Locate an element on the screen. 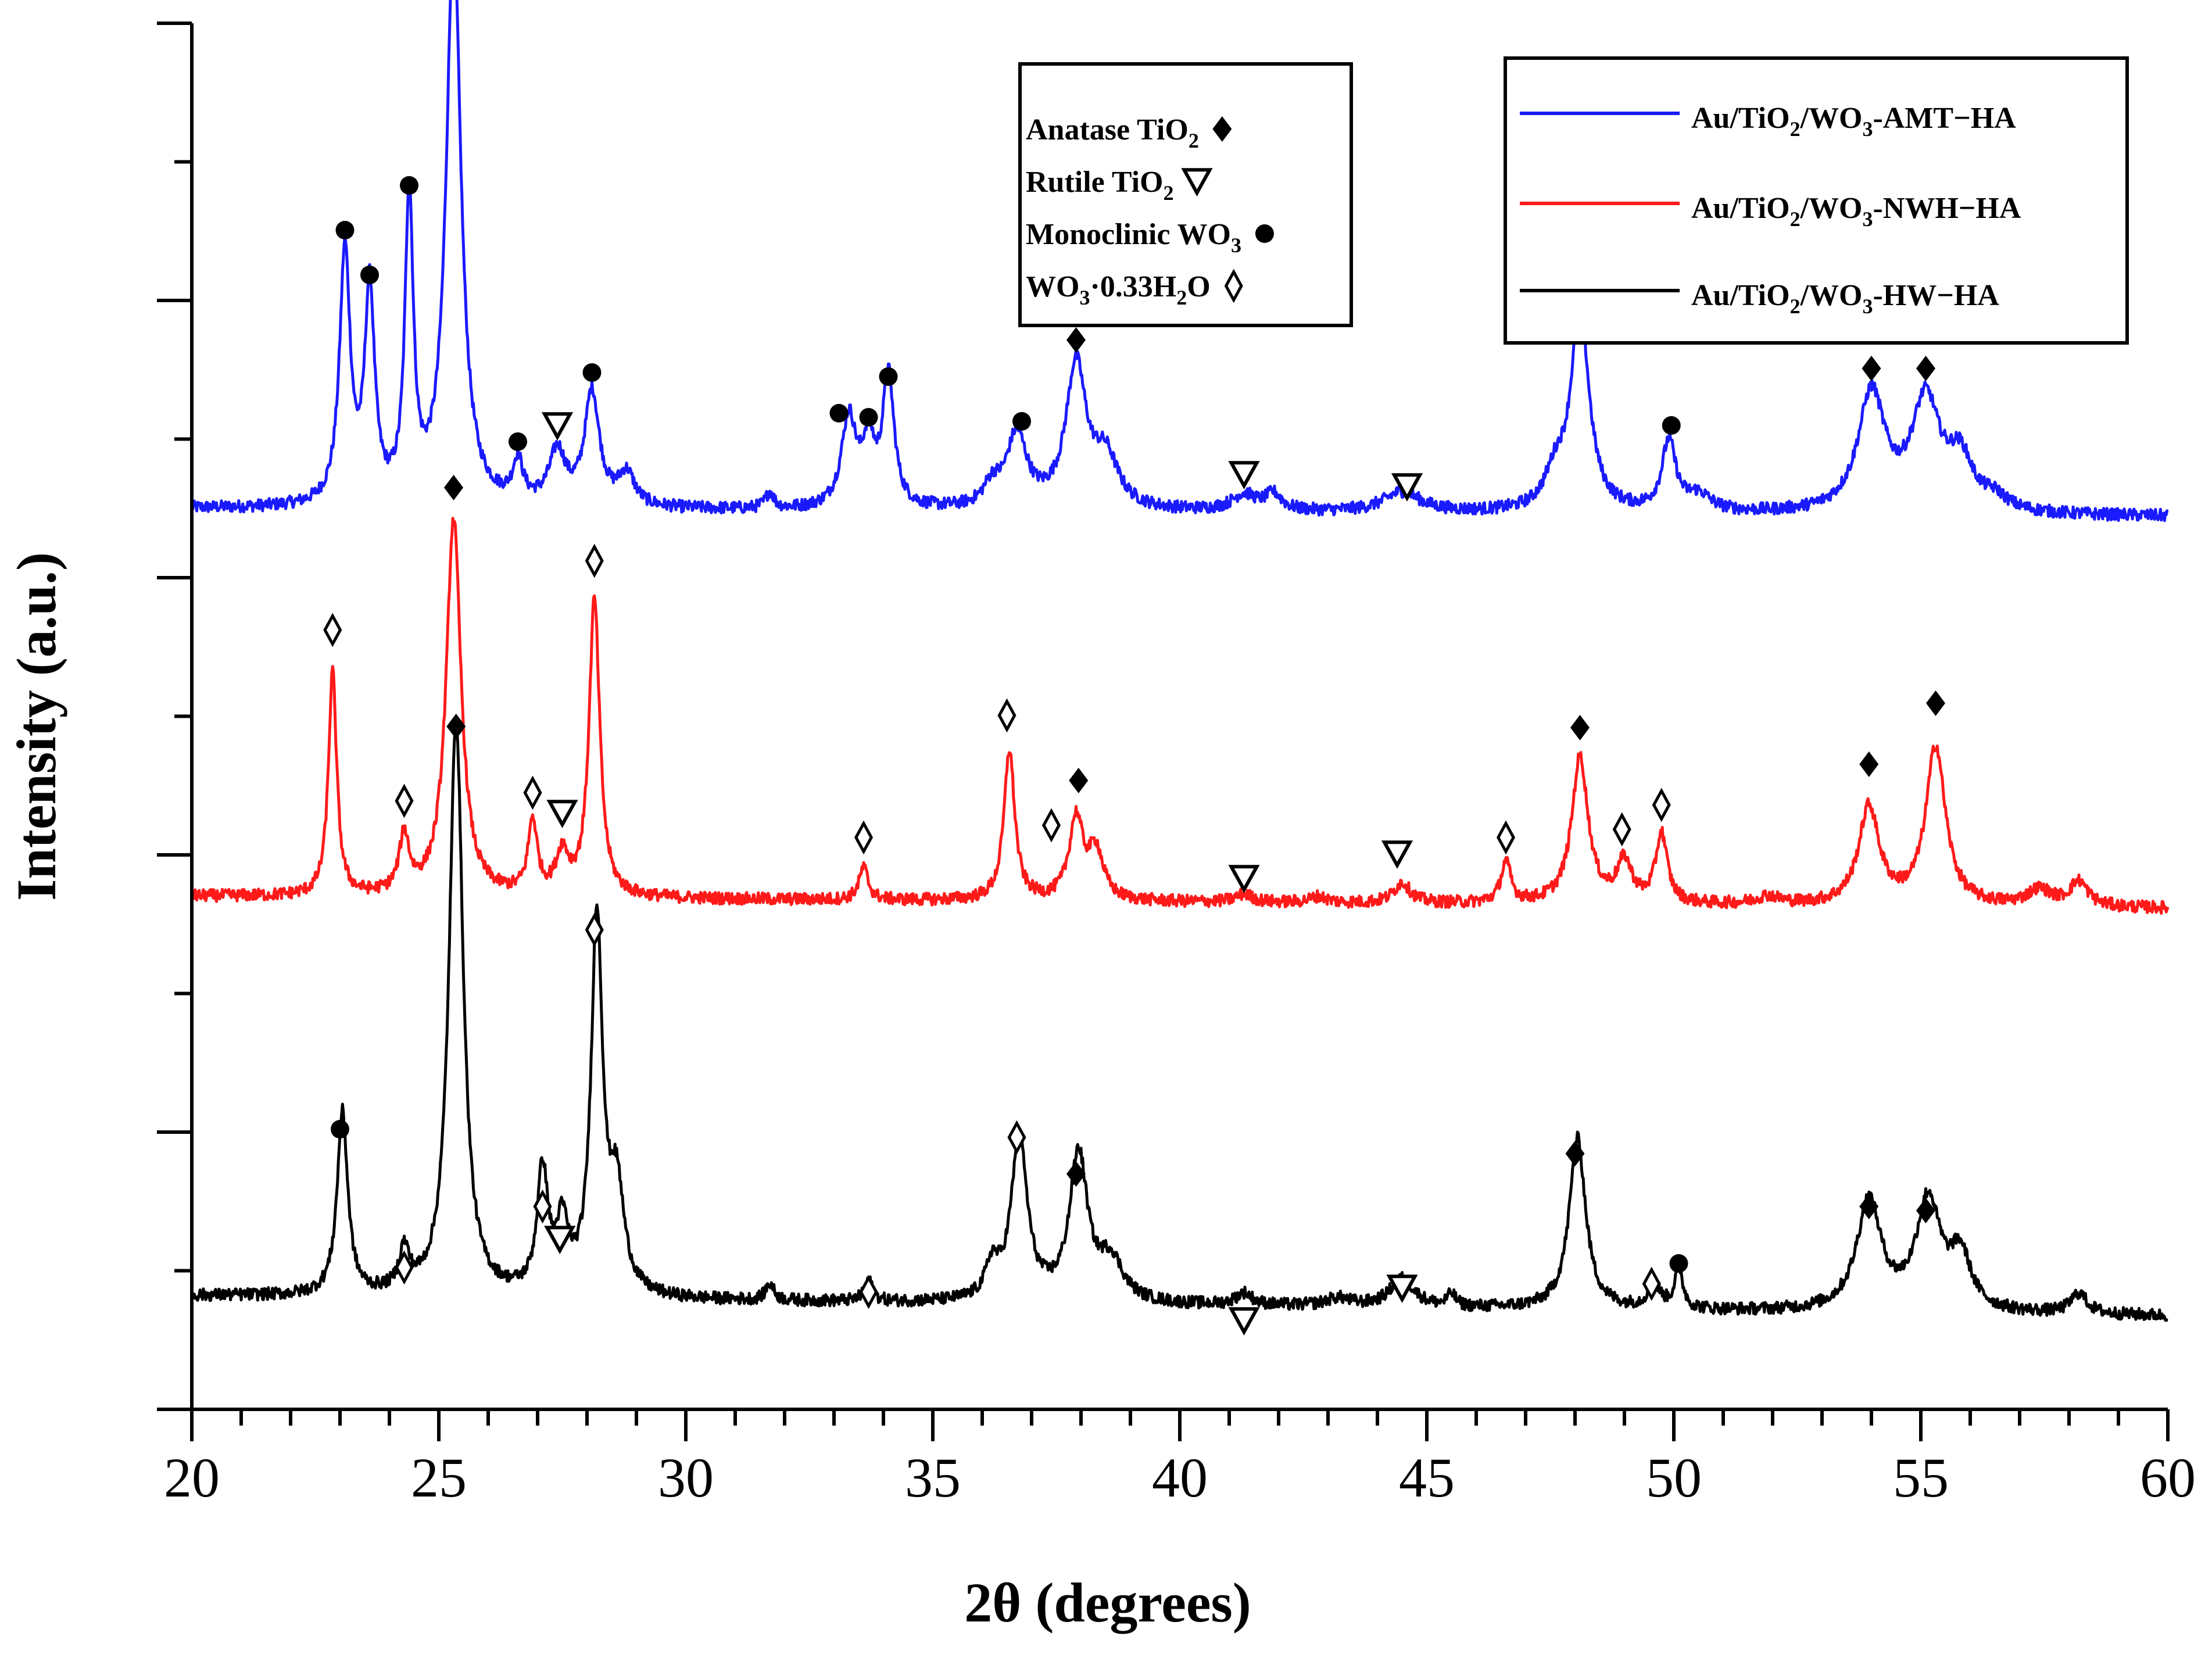 The width and height of the screenshot is (2212, 1654). legend-label-0: Au/TiO2/WO3-AMT−HA is located at coordinates (1853, 121).